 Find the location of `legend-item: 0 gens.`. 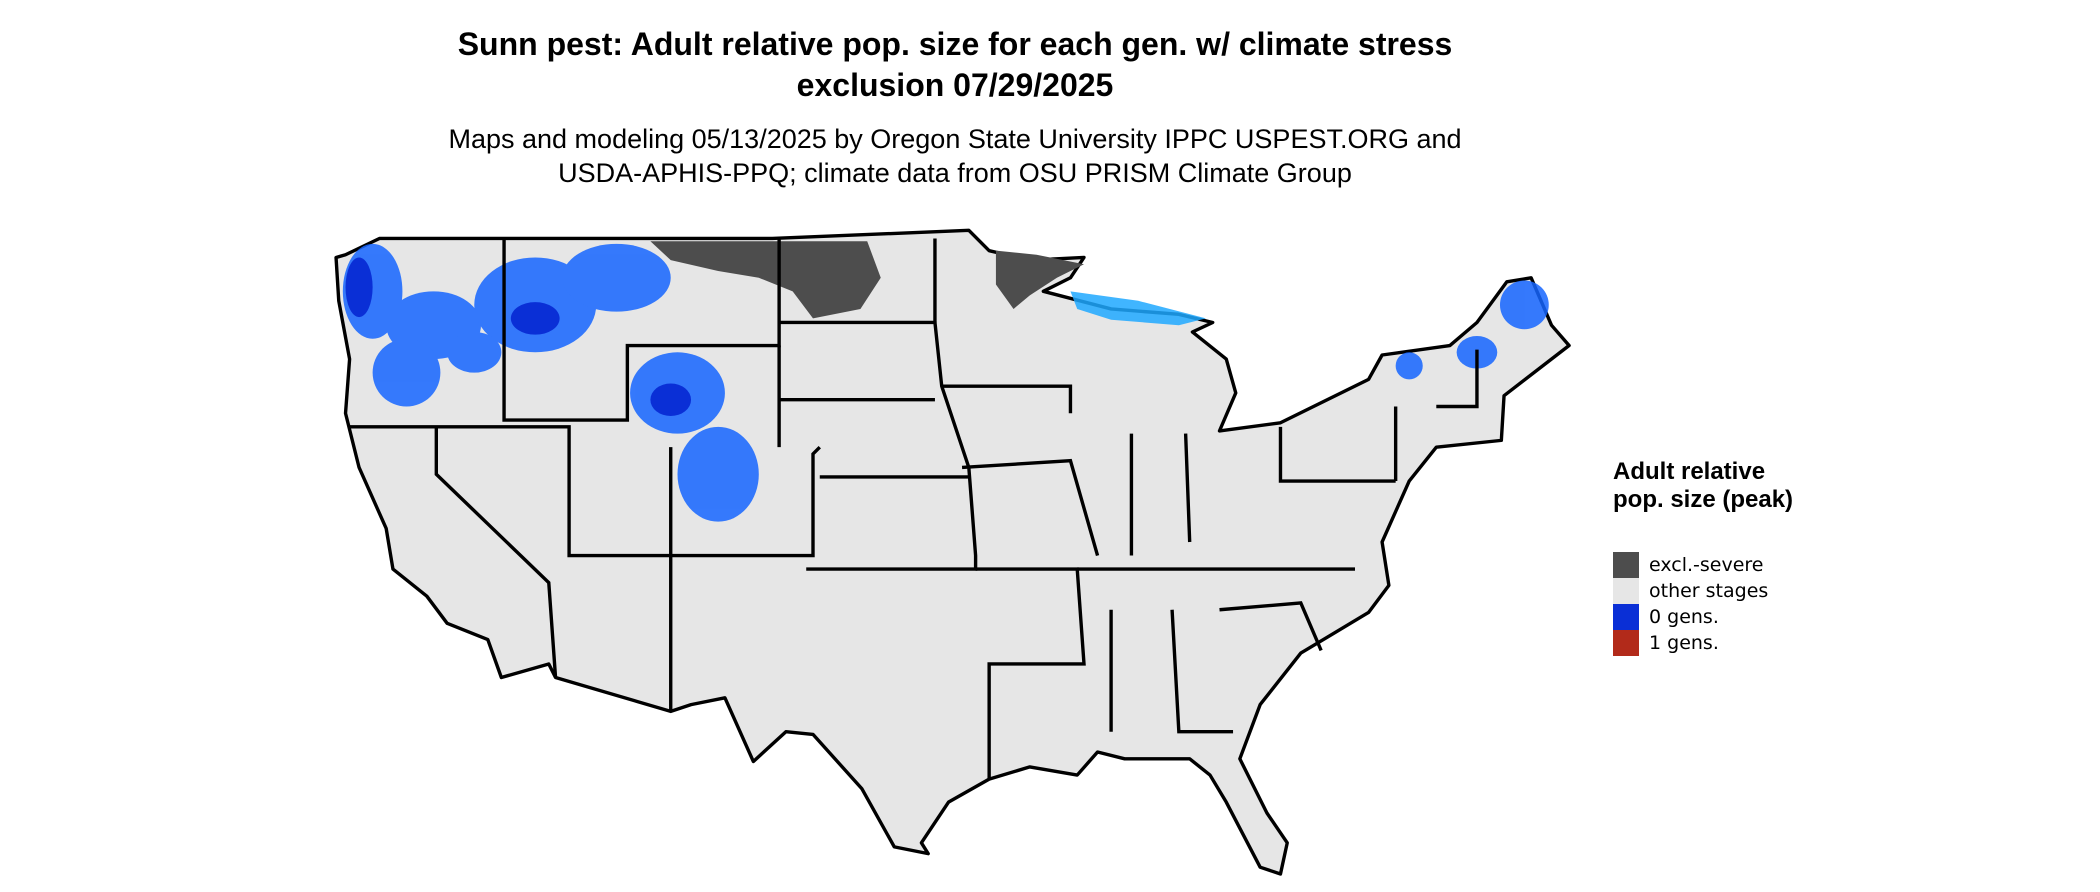

legend-item: 0 gens. is located at coordinates (1666, 617).